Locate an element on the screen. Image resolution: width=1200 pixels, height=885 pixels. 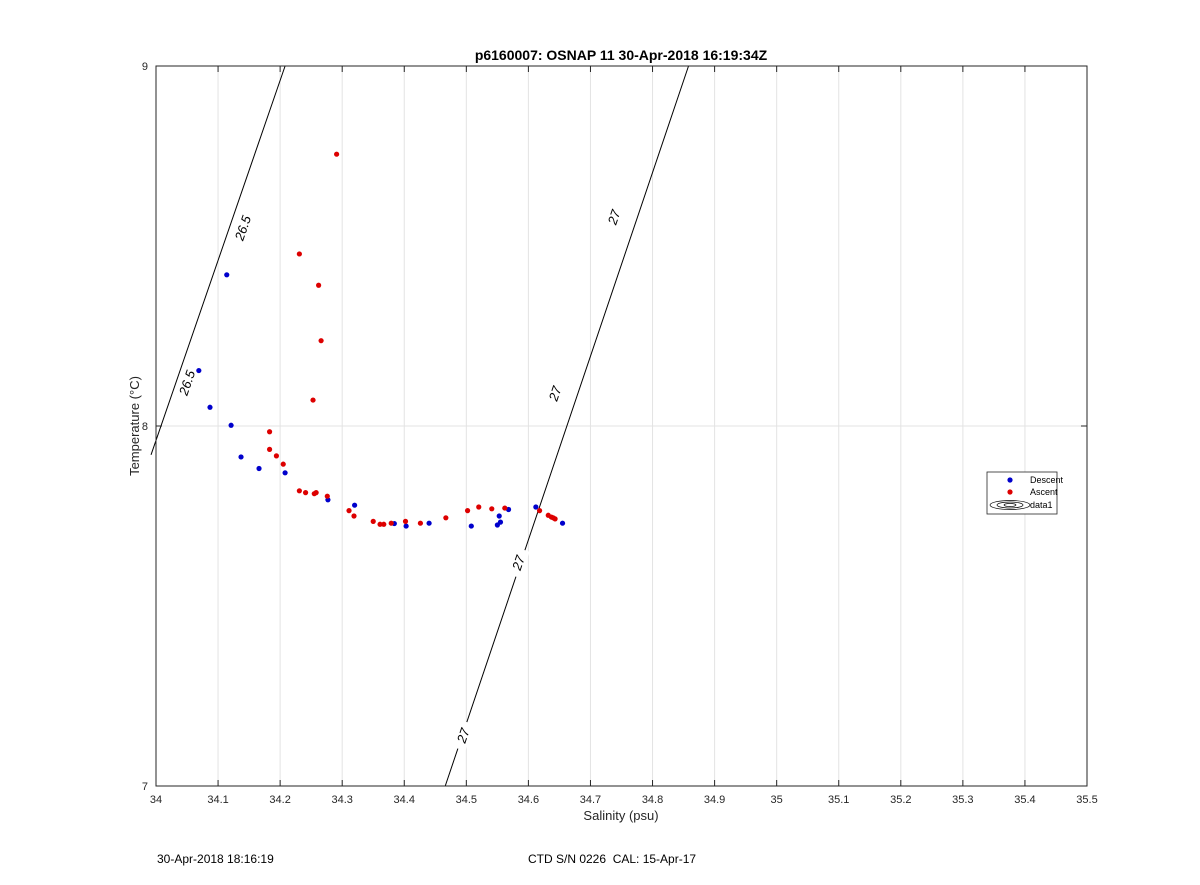
data-points is located at coordinates (381, 340).